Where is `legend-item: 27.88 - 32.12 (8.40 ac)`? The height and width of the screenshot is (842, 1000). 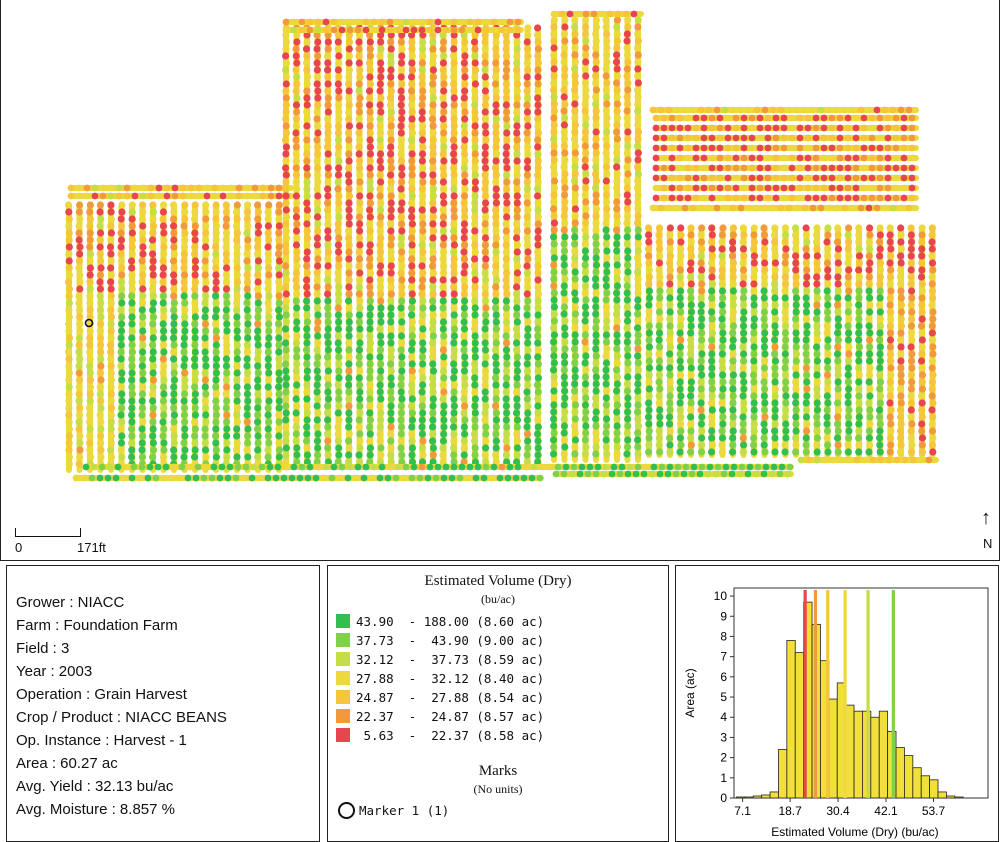
legend-item: 27.88 - 32.12 (8.40 ac) is located at coordinates (440, 678).